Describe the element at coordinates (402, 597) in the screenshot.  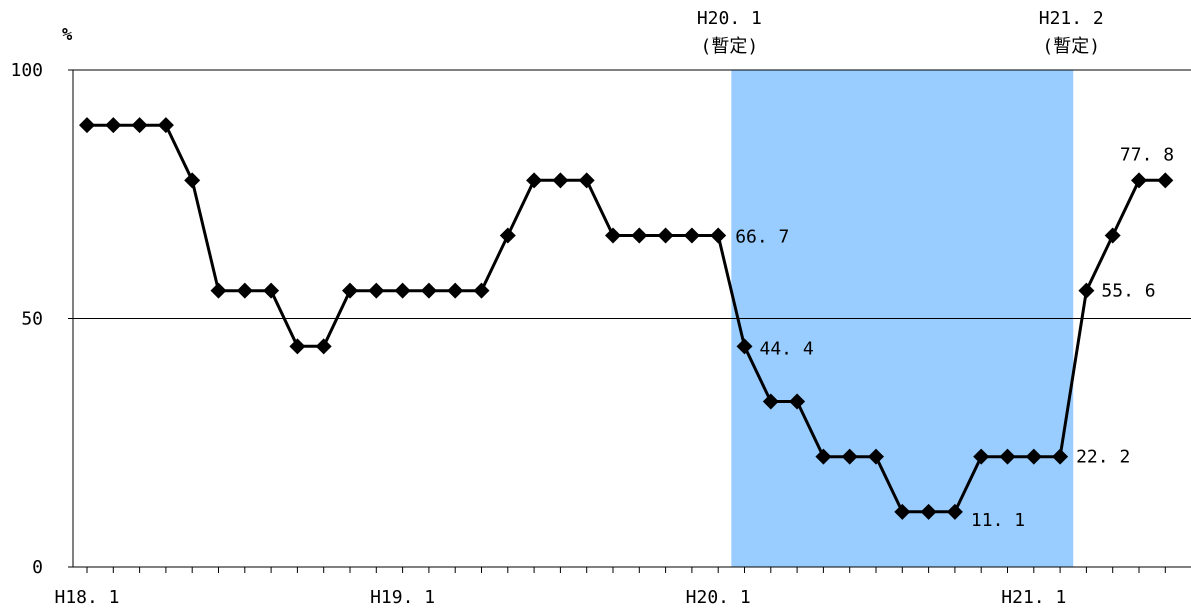
I see `x-tick-label: H19. 1` at that location.